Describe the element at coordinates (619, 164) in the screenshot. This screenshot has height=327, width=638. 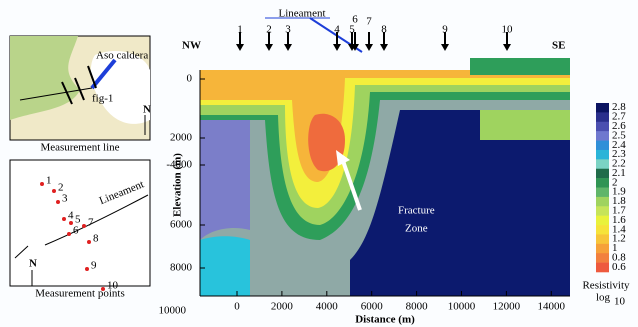
I see `colorbar-label: 2.2` at that location.